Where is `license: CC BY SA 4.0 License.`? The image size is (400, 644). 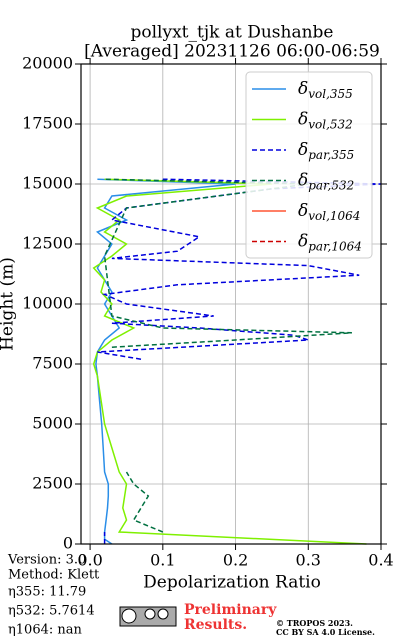
license: CC BY SA 4.0 License. is located at coordinates (325, 632).